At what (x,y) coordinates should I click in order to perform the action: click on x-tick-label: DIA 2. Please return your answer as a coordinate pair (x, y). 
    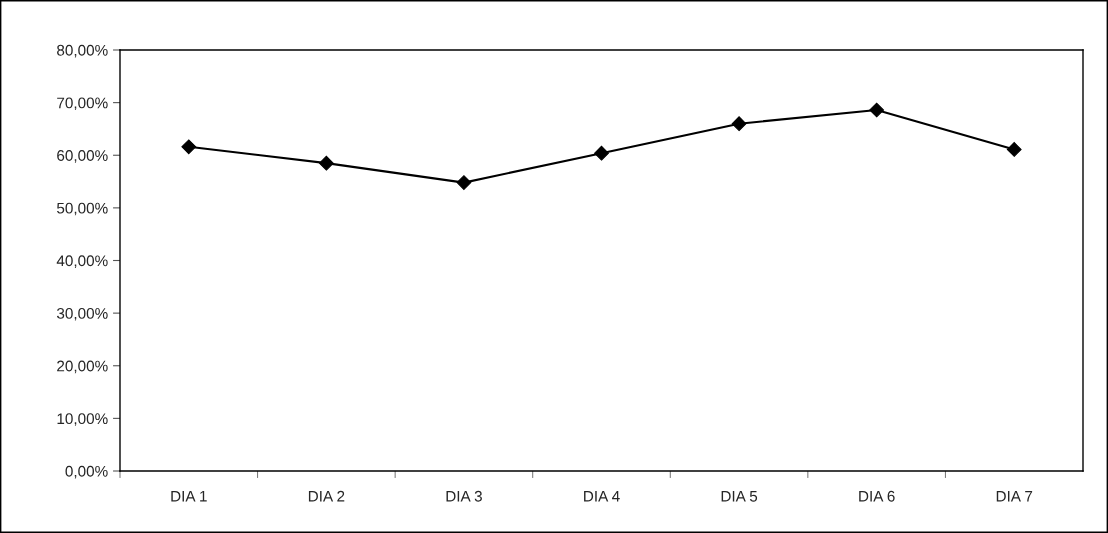
    Looking at the image, I should click on (326, 496).